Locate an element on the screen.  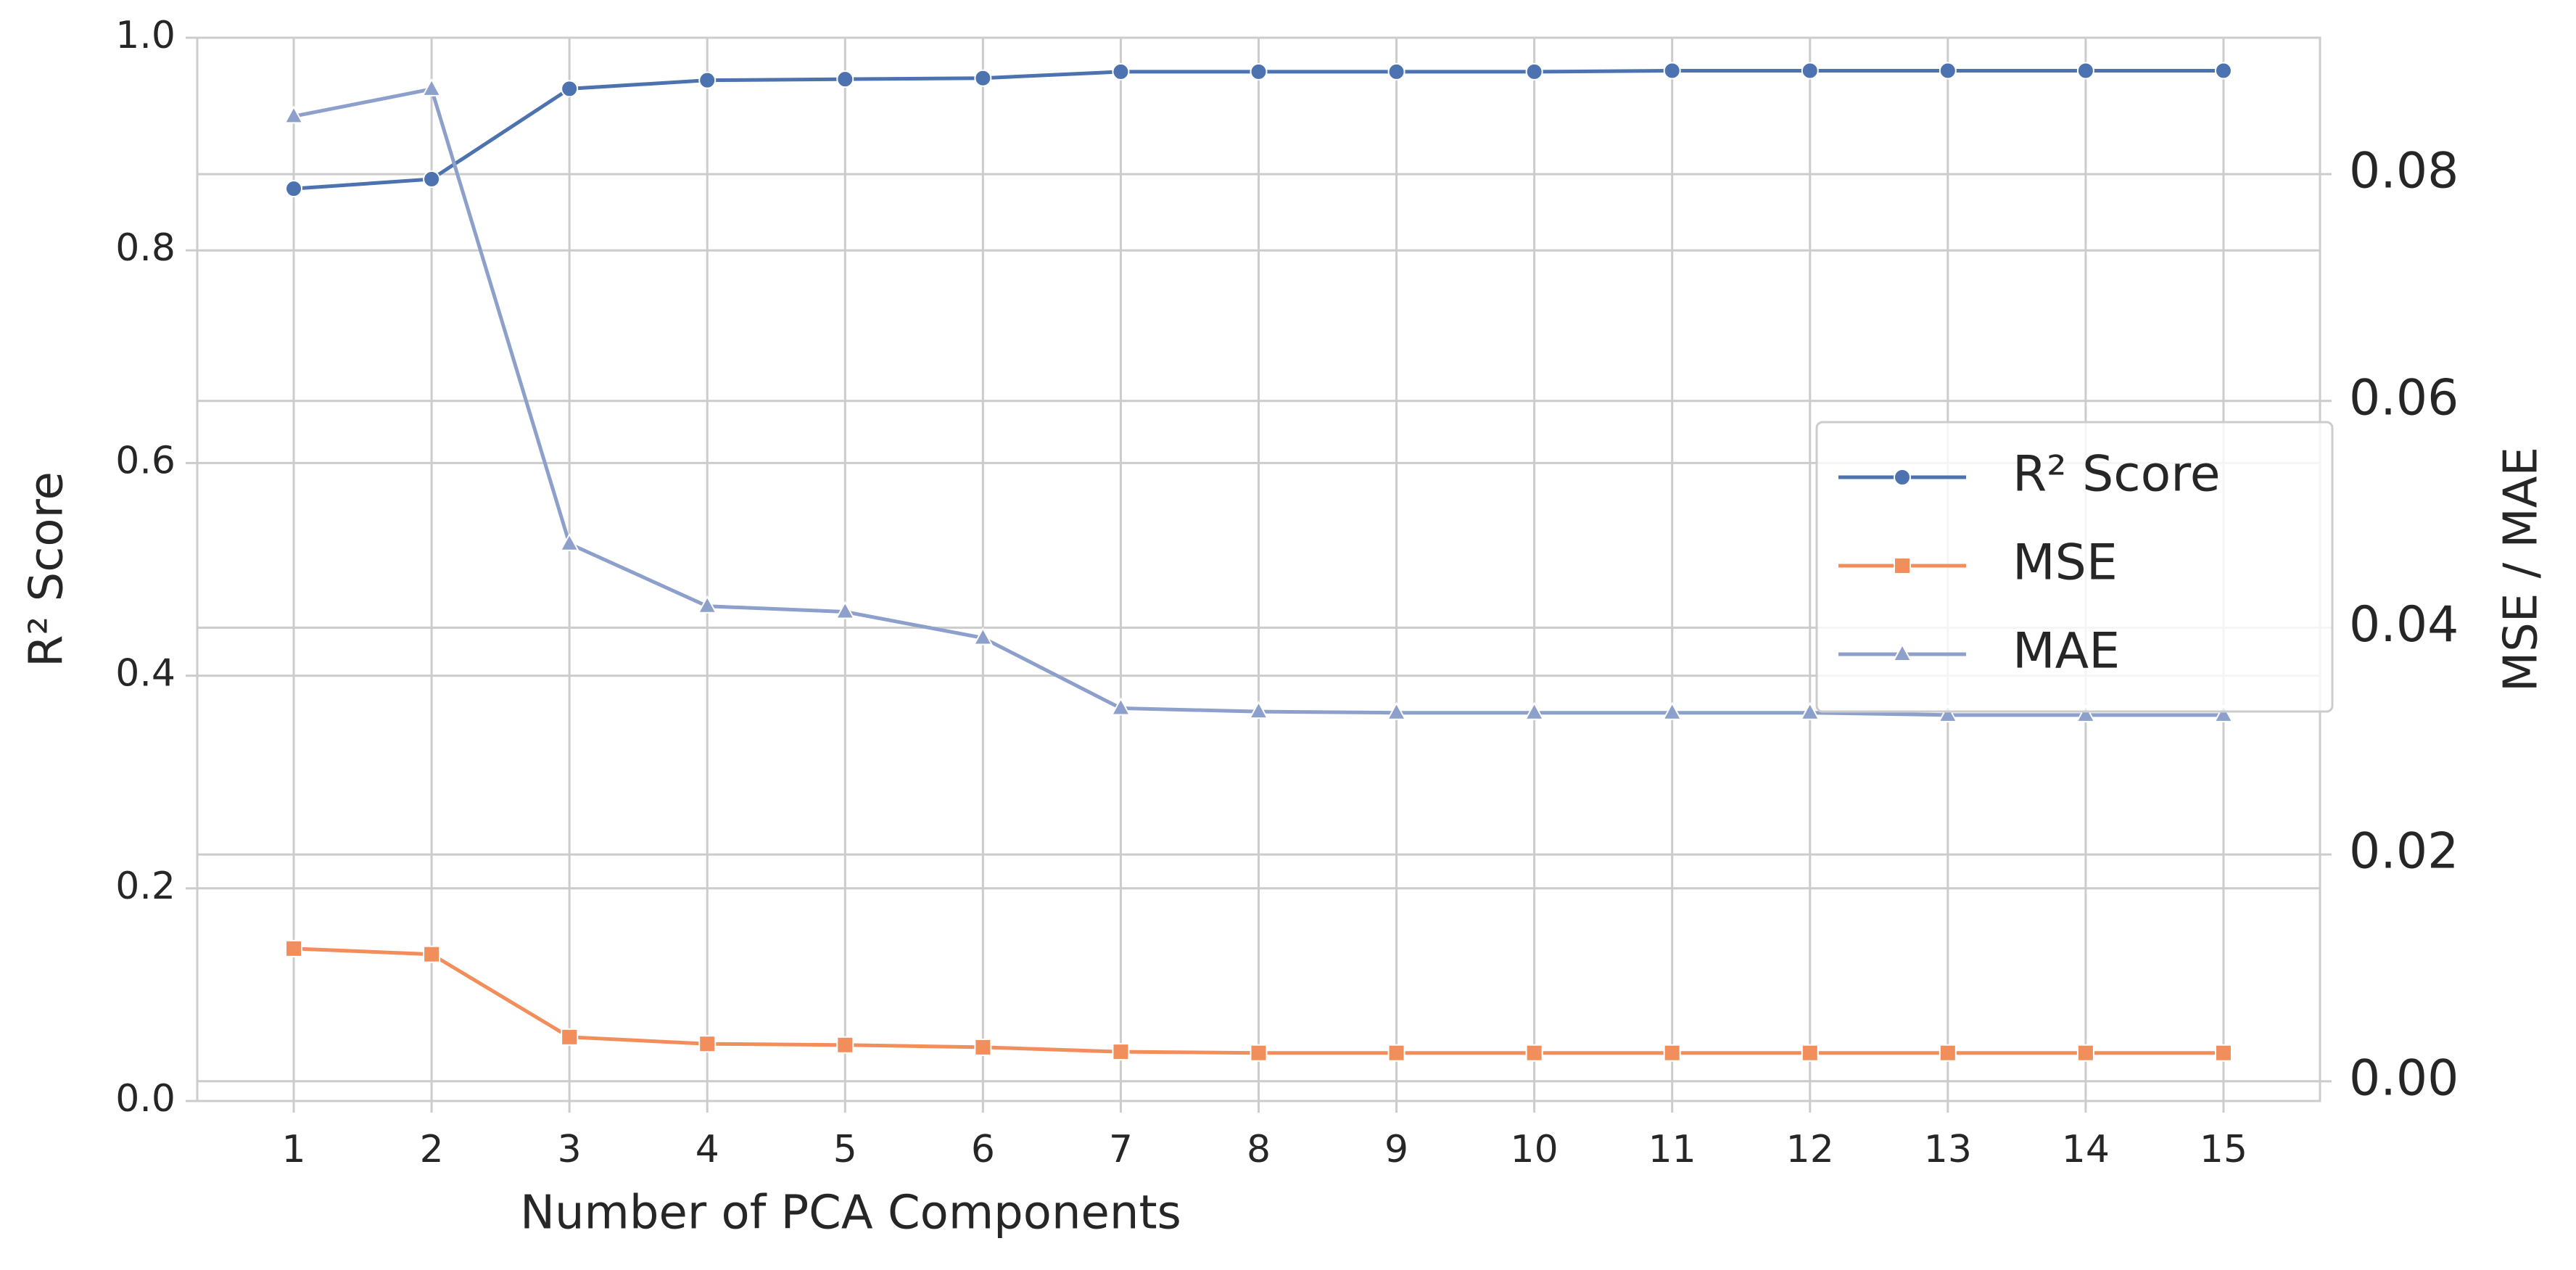
x-tick-label: 10 is located at coordinates (1535, 1149).